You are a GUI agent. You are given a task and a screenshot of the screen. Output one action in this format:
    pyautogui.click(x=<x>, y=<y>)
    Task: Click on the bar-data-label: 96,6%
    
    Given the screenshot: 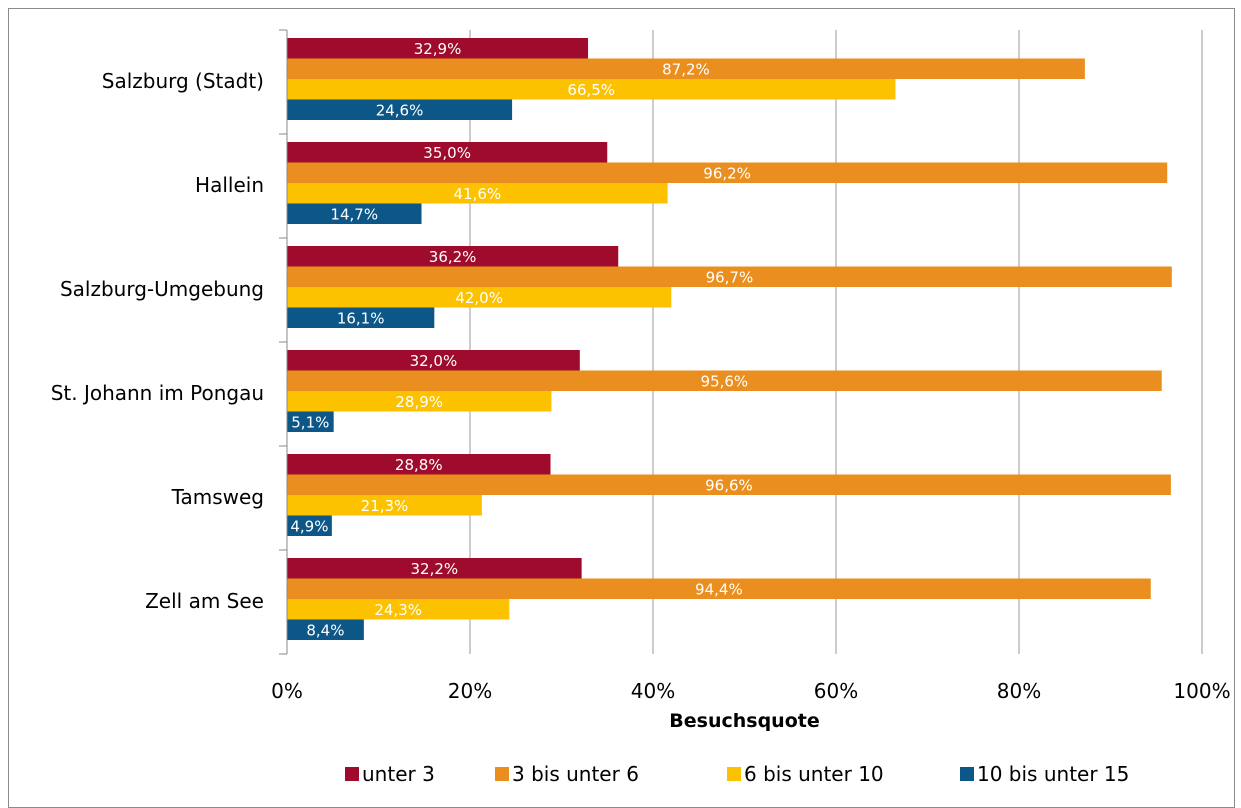 What is the action you would take?
    pyautogui.click(x=729, y=485)
    